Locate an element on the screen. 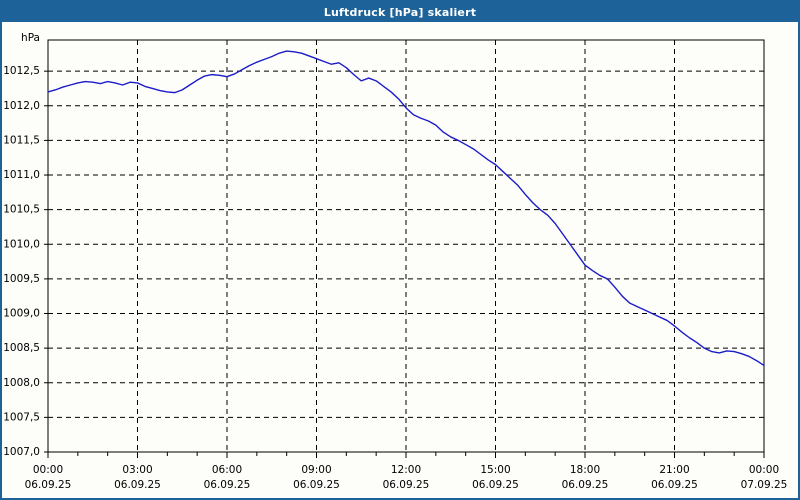  x-tick-time-label: 18:00 is located at coordinates (585, 470).